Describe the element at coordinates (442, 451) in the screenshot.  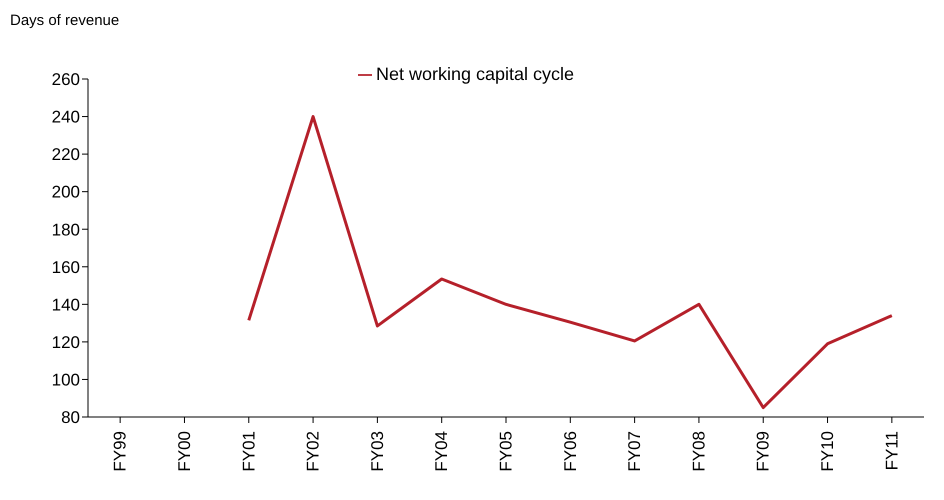
I see `x-tick-label: FY04` at that location.